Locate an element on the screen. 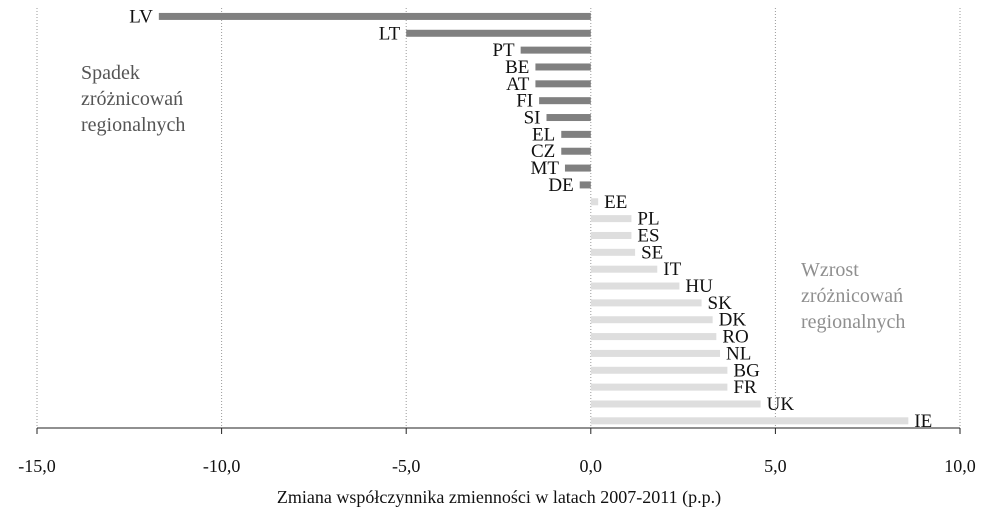 This screenshot has width=985, height=517. category-label: ES is located at coordinates (648, 235).